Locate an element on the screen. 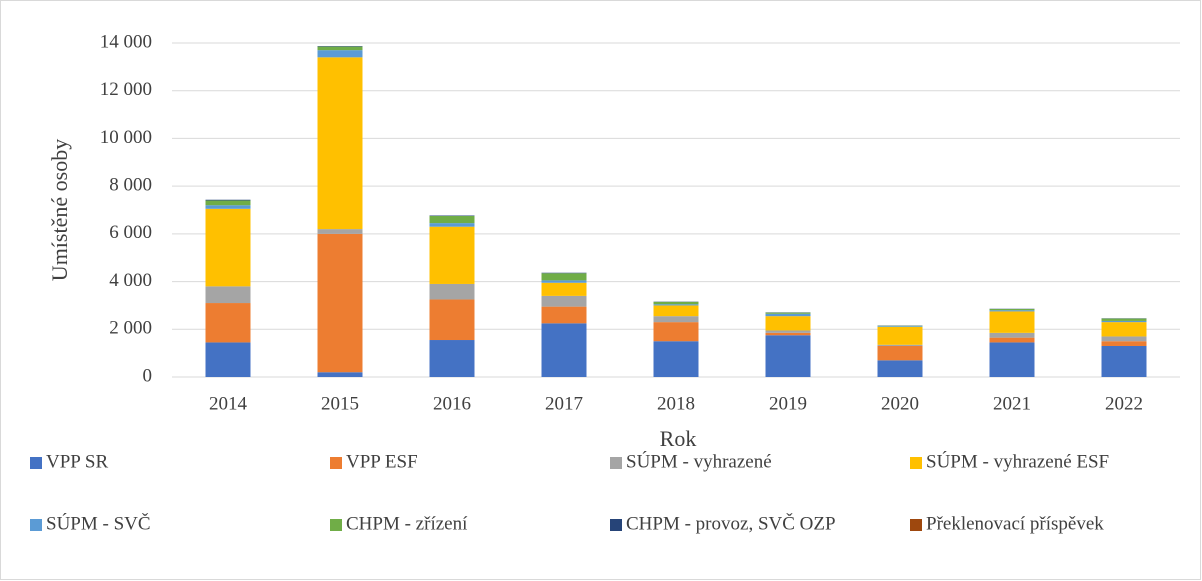  y-tick-label: 8 000 is located at coordinates (130, 185).